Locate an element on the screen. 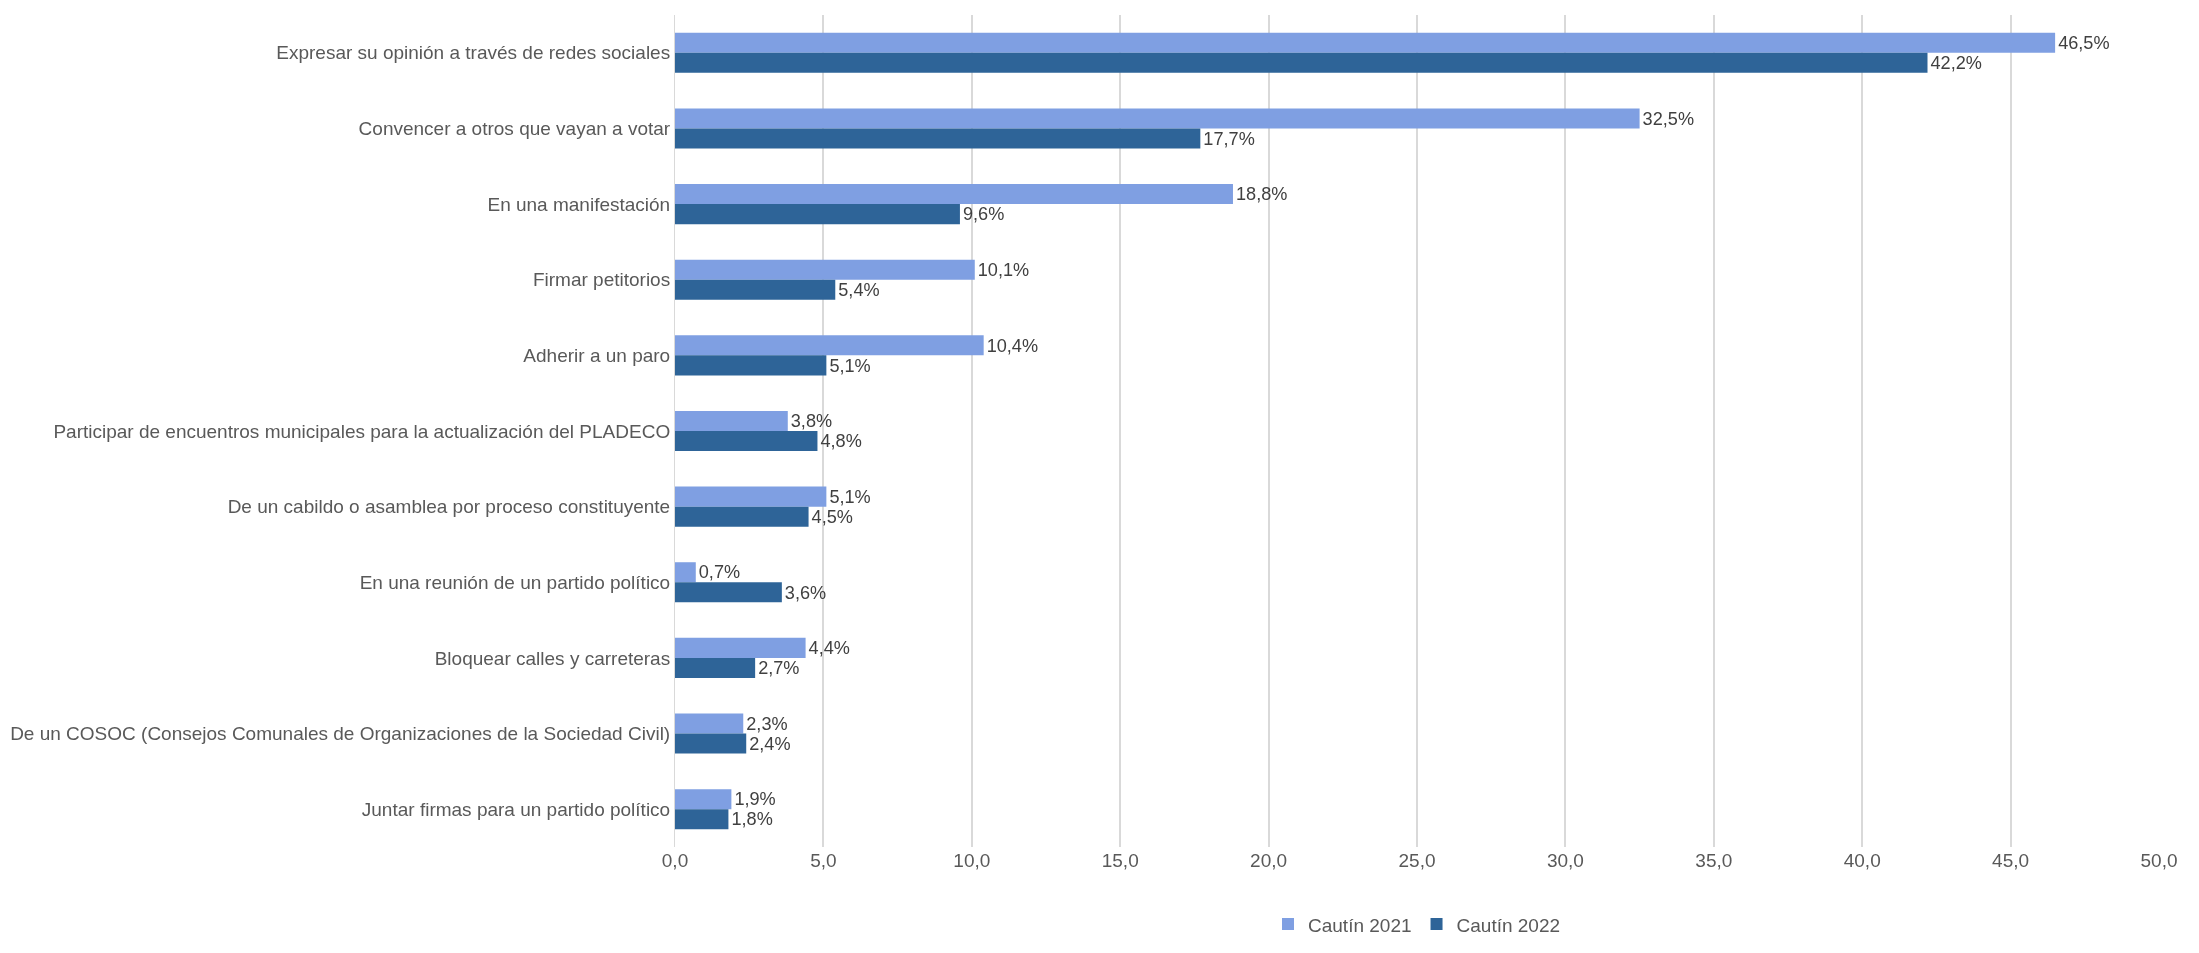  y-tick-label: Convencer a otros que vayan a votar is located at coordinates (514, 129).